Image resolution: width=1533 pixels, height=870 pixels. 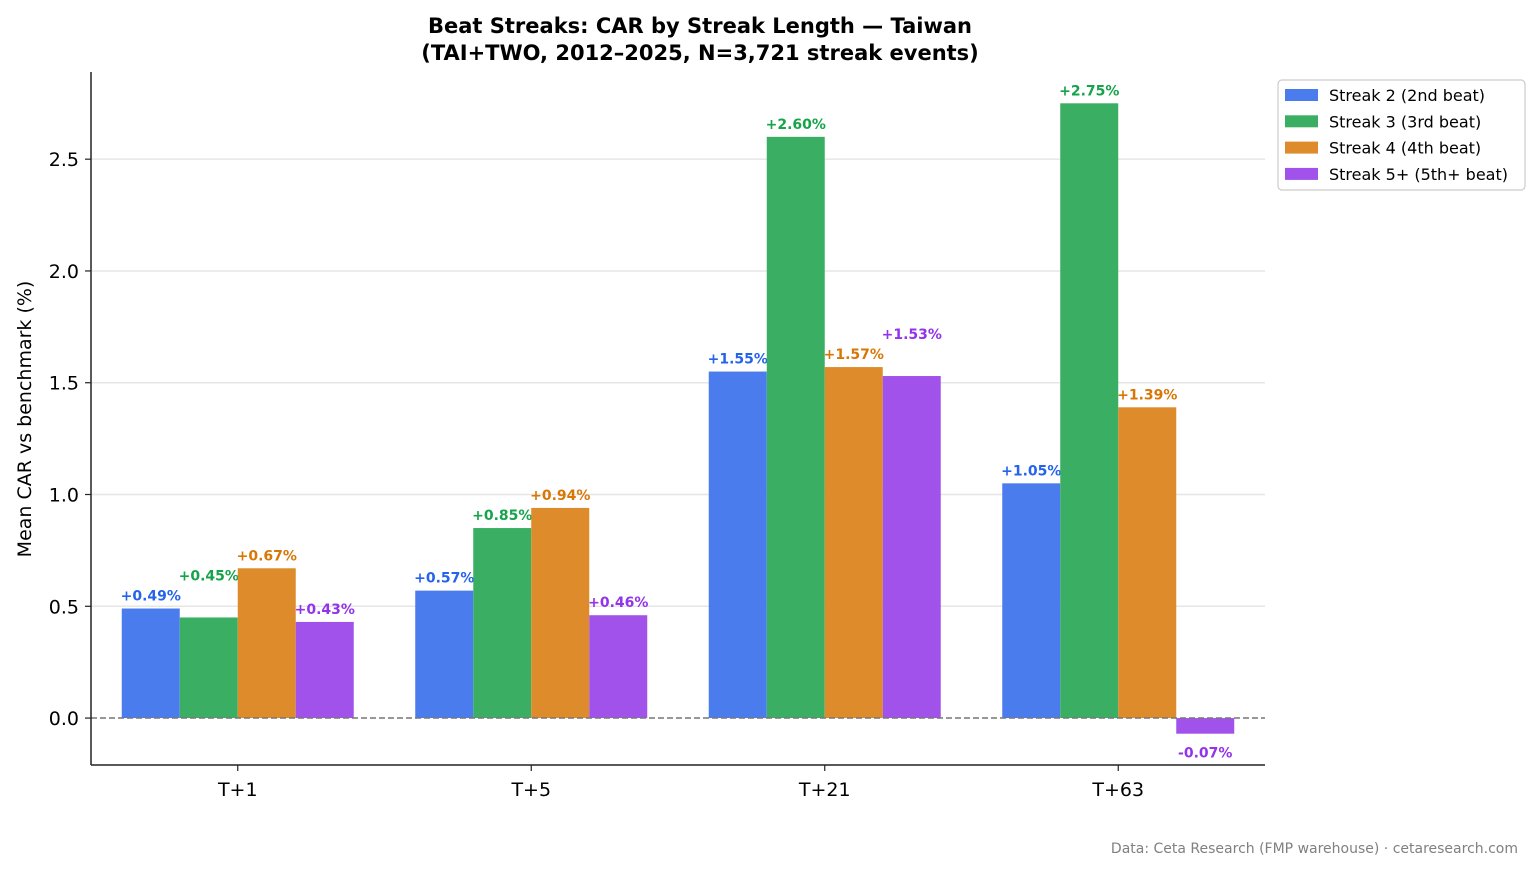 I want to click on y-tick-label: 1.5, so click(x=64, y=384).